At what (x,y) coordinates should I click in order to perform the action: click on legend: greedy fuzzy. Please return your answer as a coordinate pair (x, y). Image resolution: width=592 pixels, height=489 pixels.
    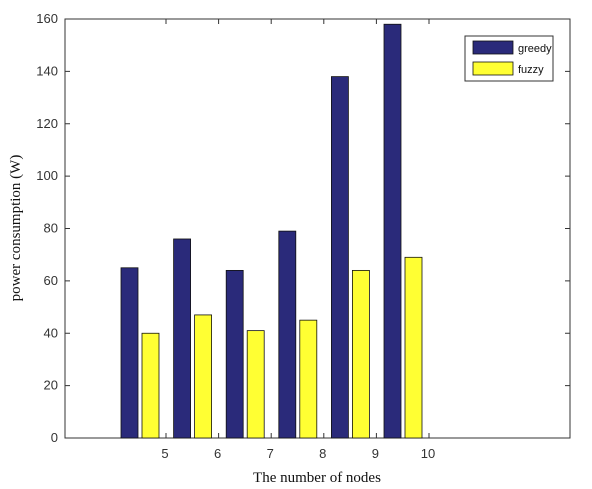
    Looking at the image, I should click on (509, 58).